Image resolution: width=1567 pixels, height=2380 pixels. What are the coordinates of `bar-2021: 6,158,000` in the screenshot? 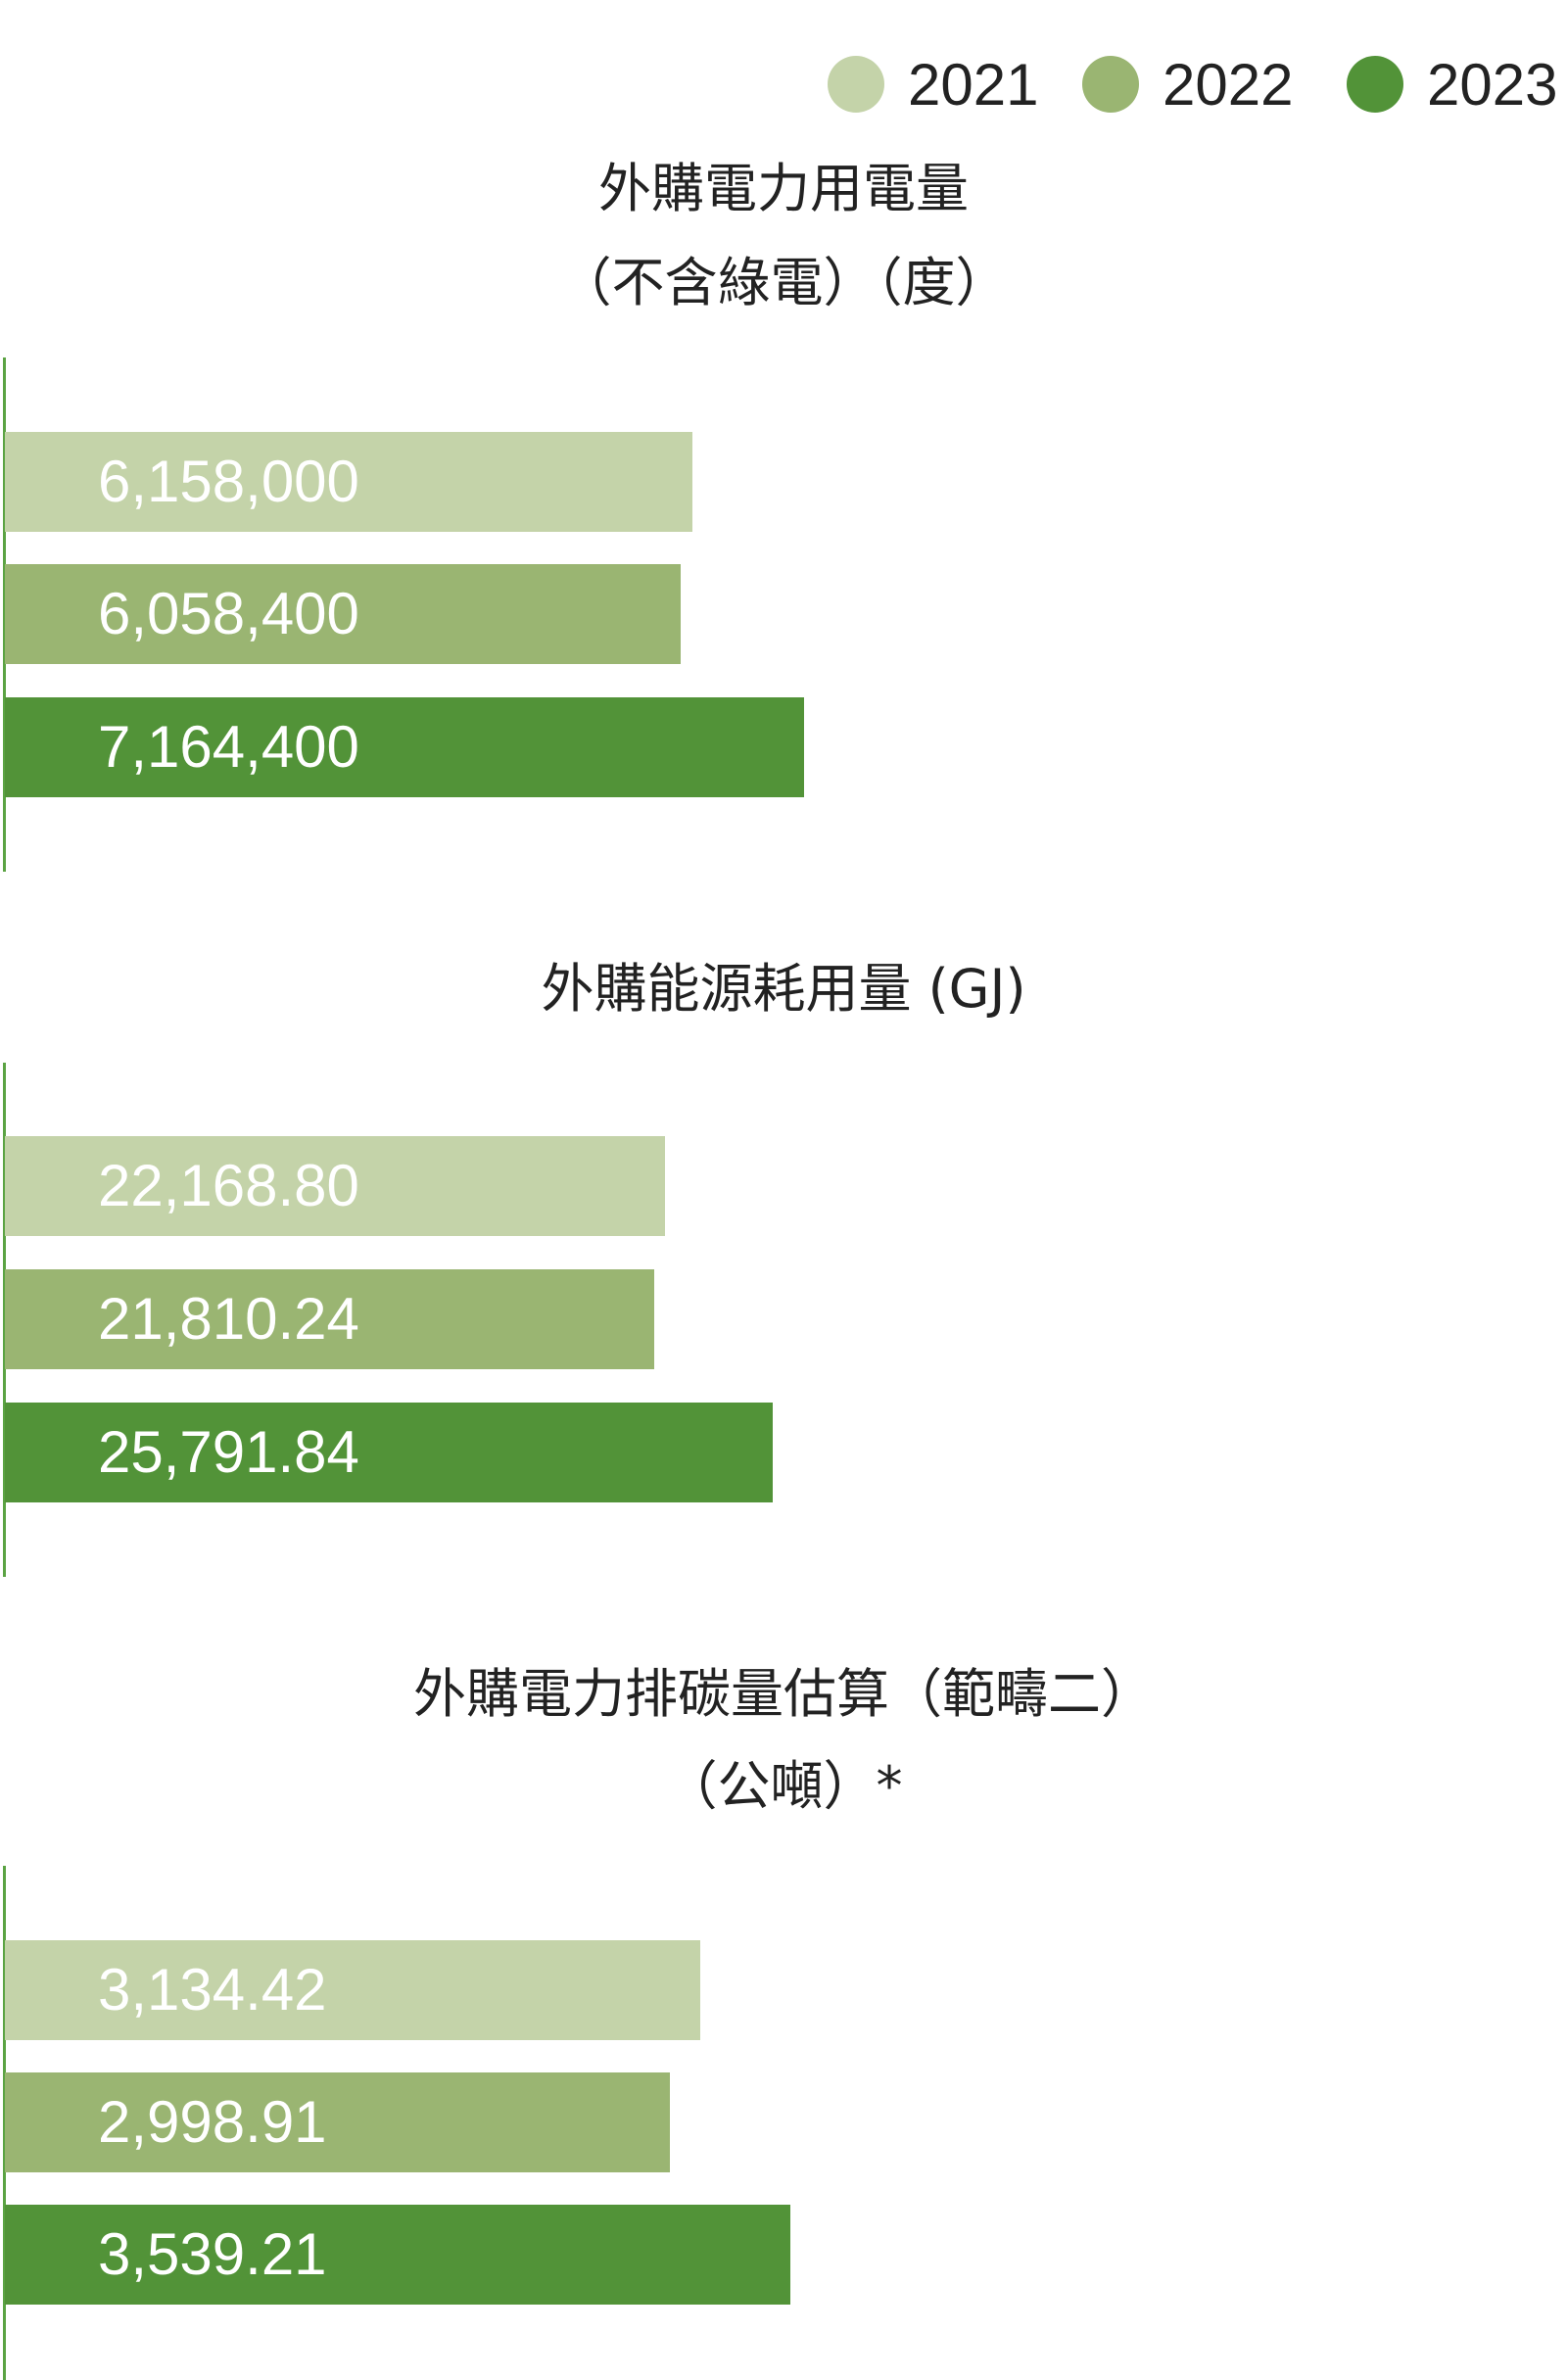 It's located at (348, 482).